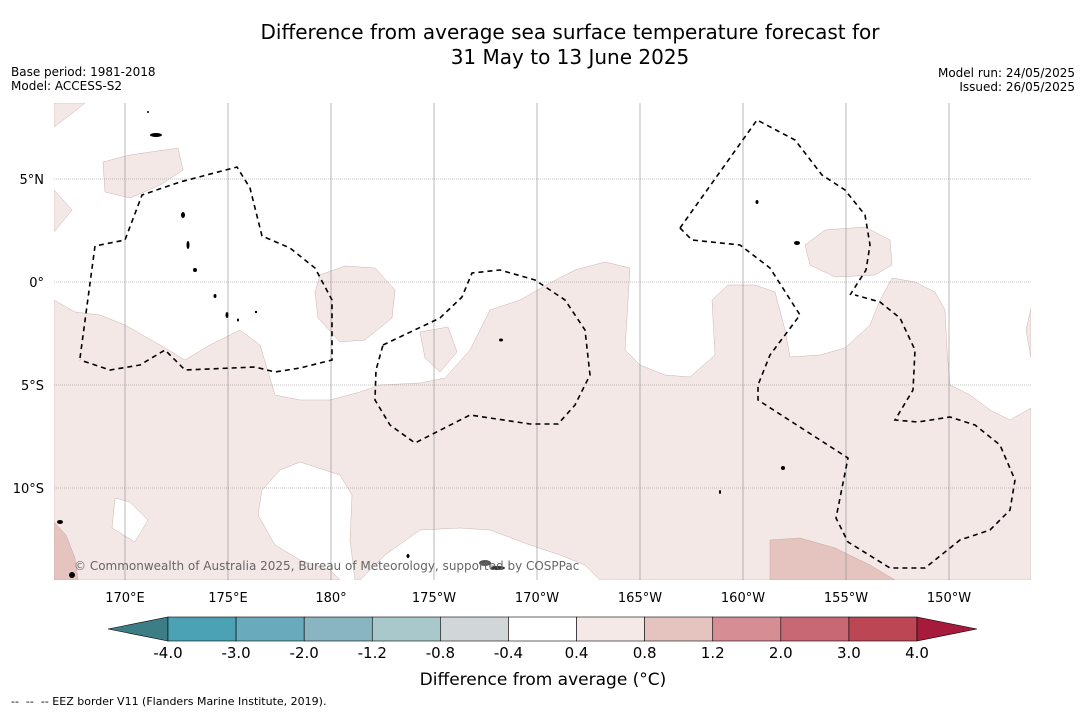 The height and width of the screenshot is (713, 1085). What do you see at coordinates (743, 598) in the screenshot?
I see `lon-label: 160°W` at bounding box center [743, 598].